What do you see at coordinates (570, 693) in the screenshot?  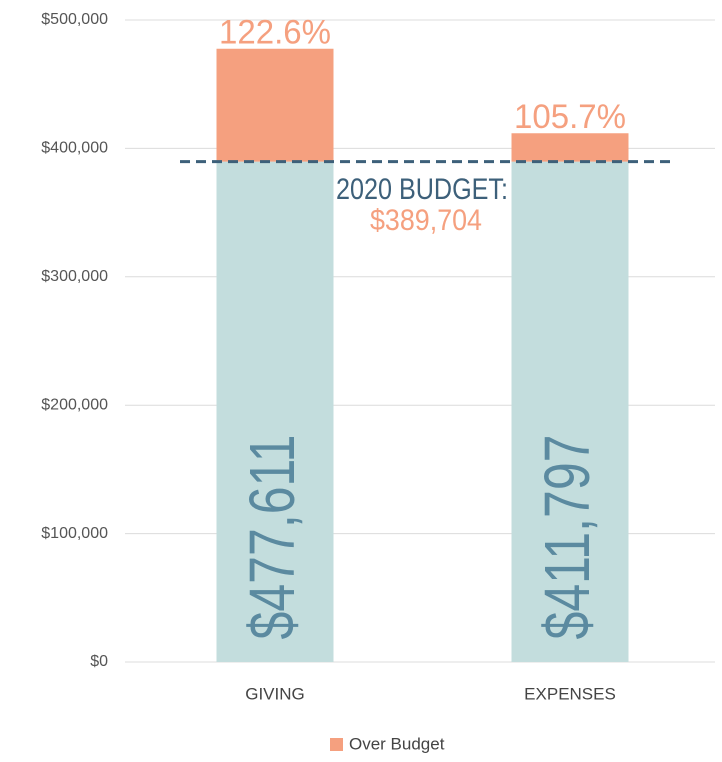 I see `x-tick-label: EXPENSES` at bounding box center [570, 693].